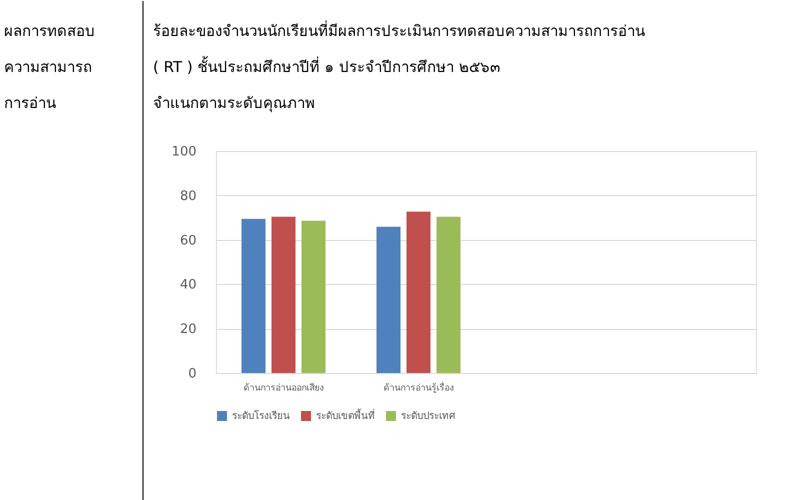 This screenshot has width=800, height=500. Describe the element at coordinates (188, 285) in the screenshot. I see `y-tick-label: 40` at that location.